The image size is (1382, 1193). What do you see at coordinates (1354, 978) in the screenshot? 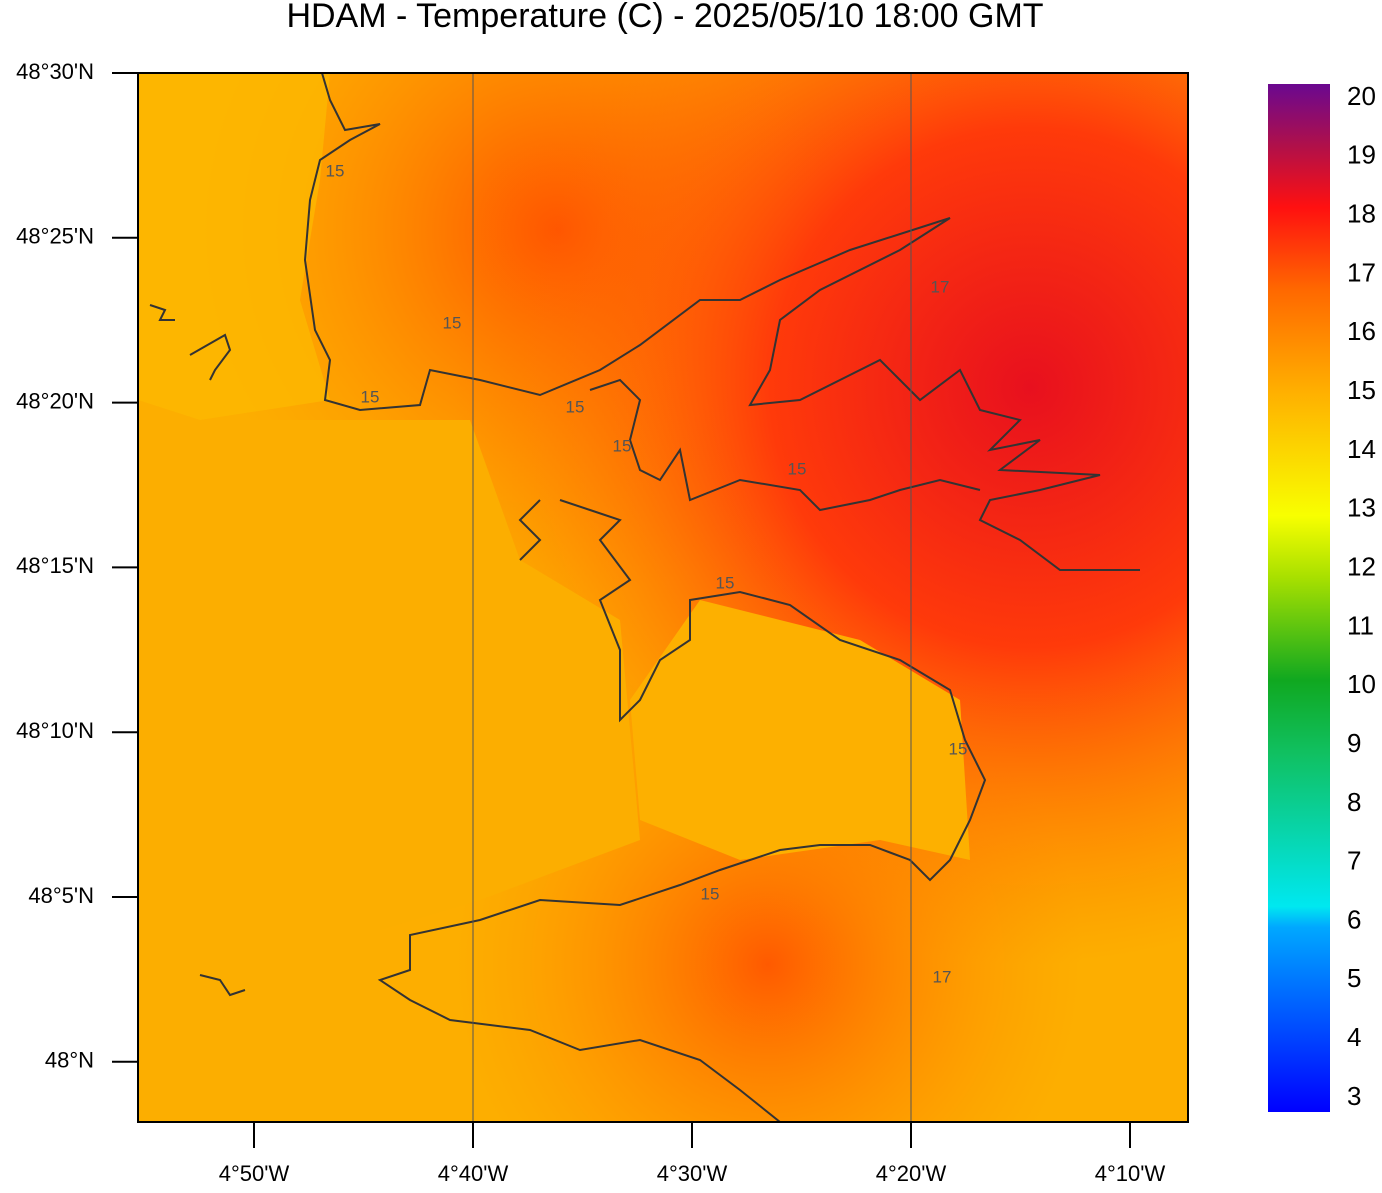
I see `colorbar-label: 5` at bounding box center [1354, 978].